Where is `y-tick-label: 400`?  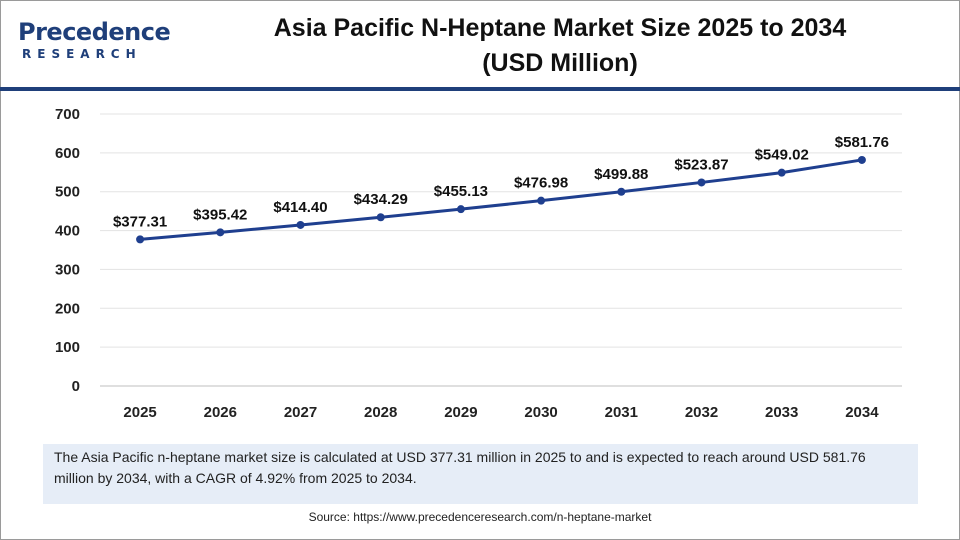
y-tick-label: 400 is located at coordinates (67, 231).